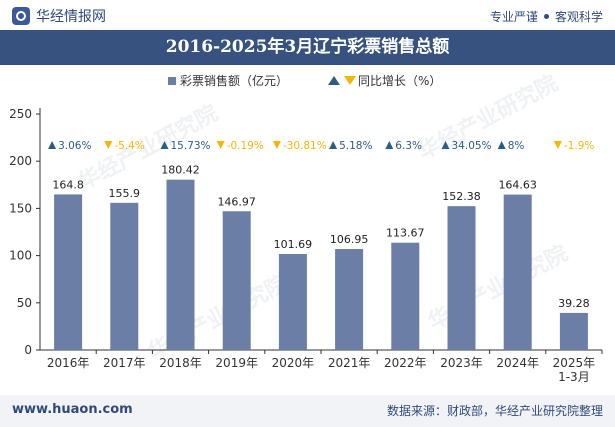  What do you see at coordinates (405, 233) in the screenshot?
I see `bar-value-label: 113.67` at bounding box center [405, 233].